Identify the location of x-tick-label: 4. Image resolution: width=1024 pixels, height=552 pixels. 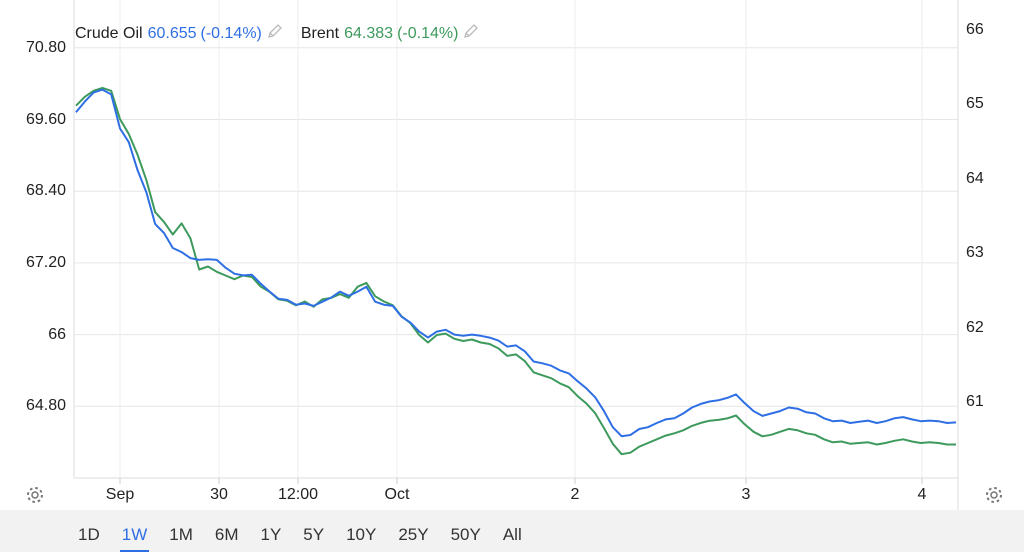
(922, 494).